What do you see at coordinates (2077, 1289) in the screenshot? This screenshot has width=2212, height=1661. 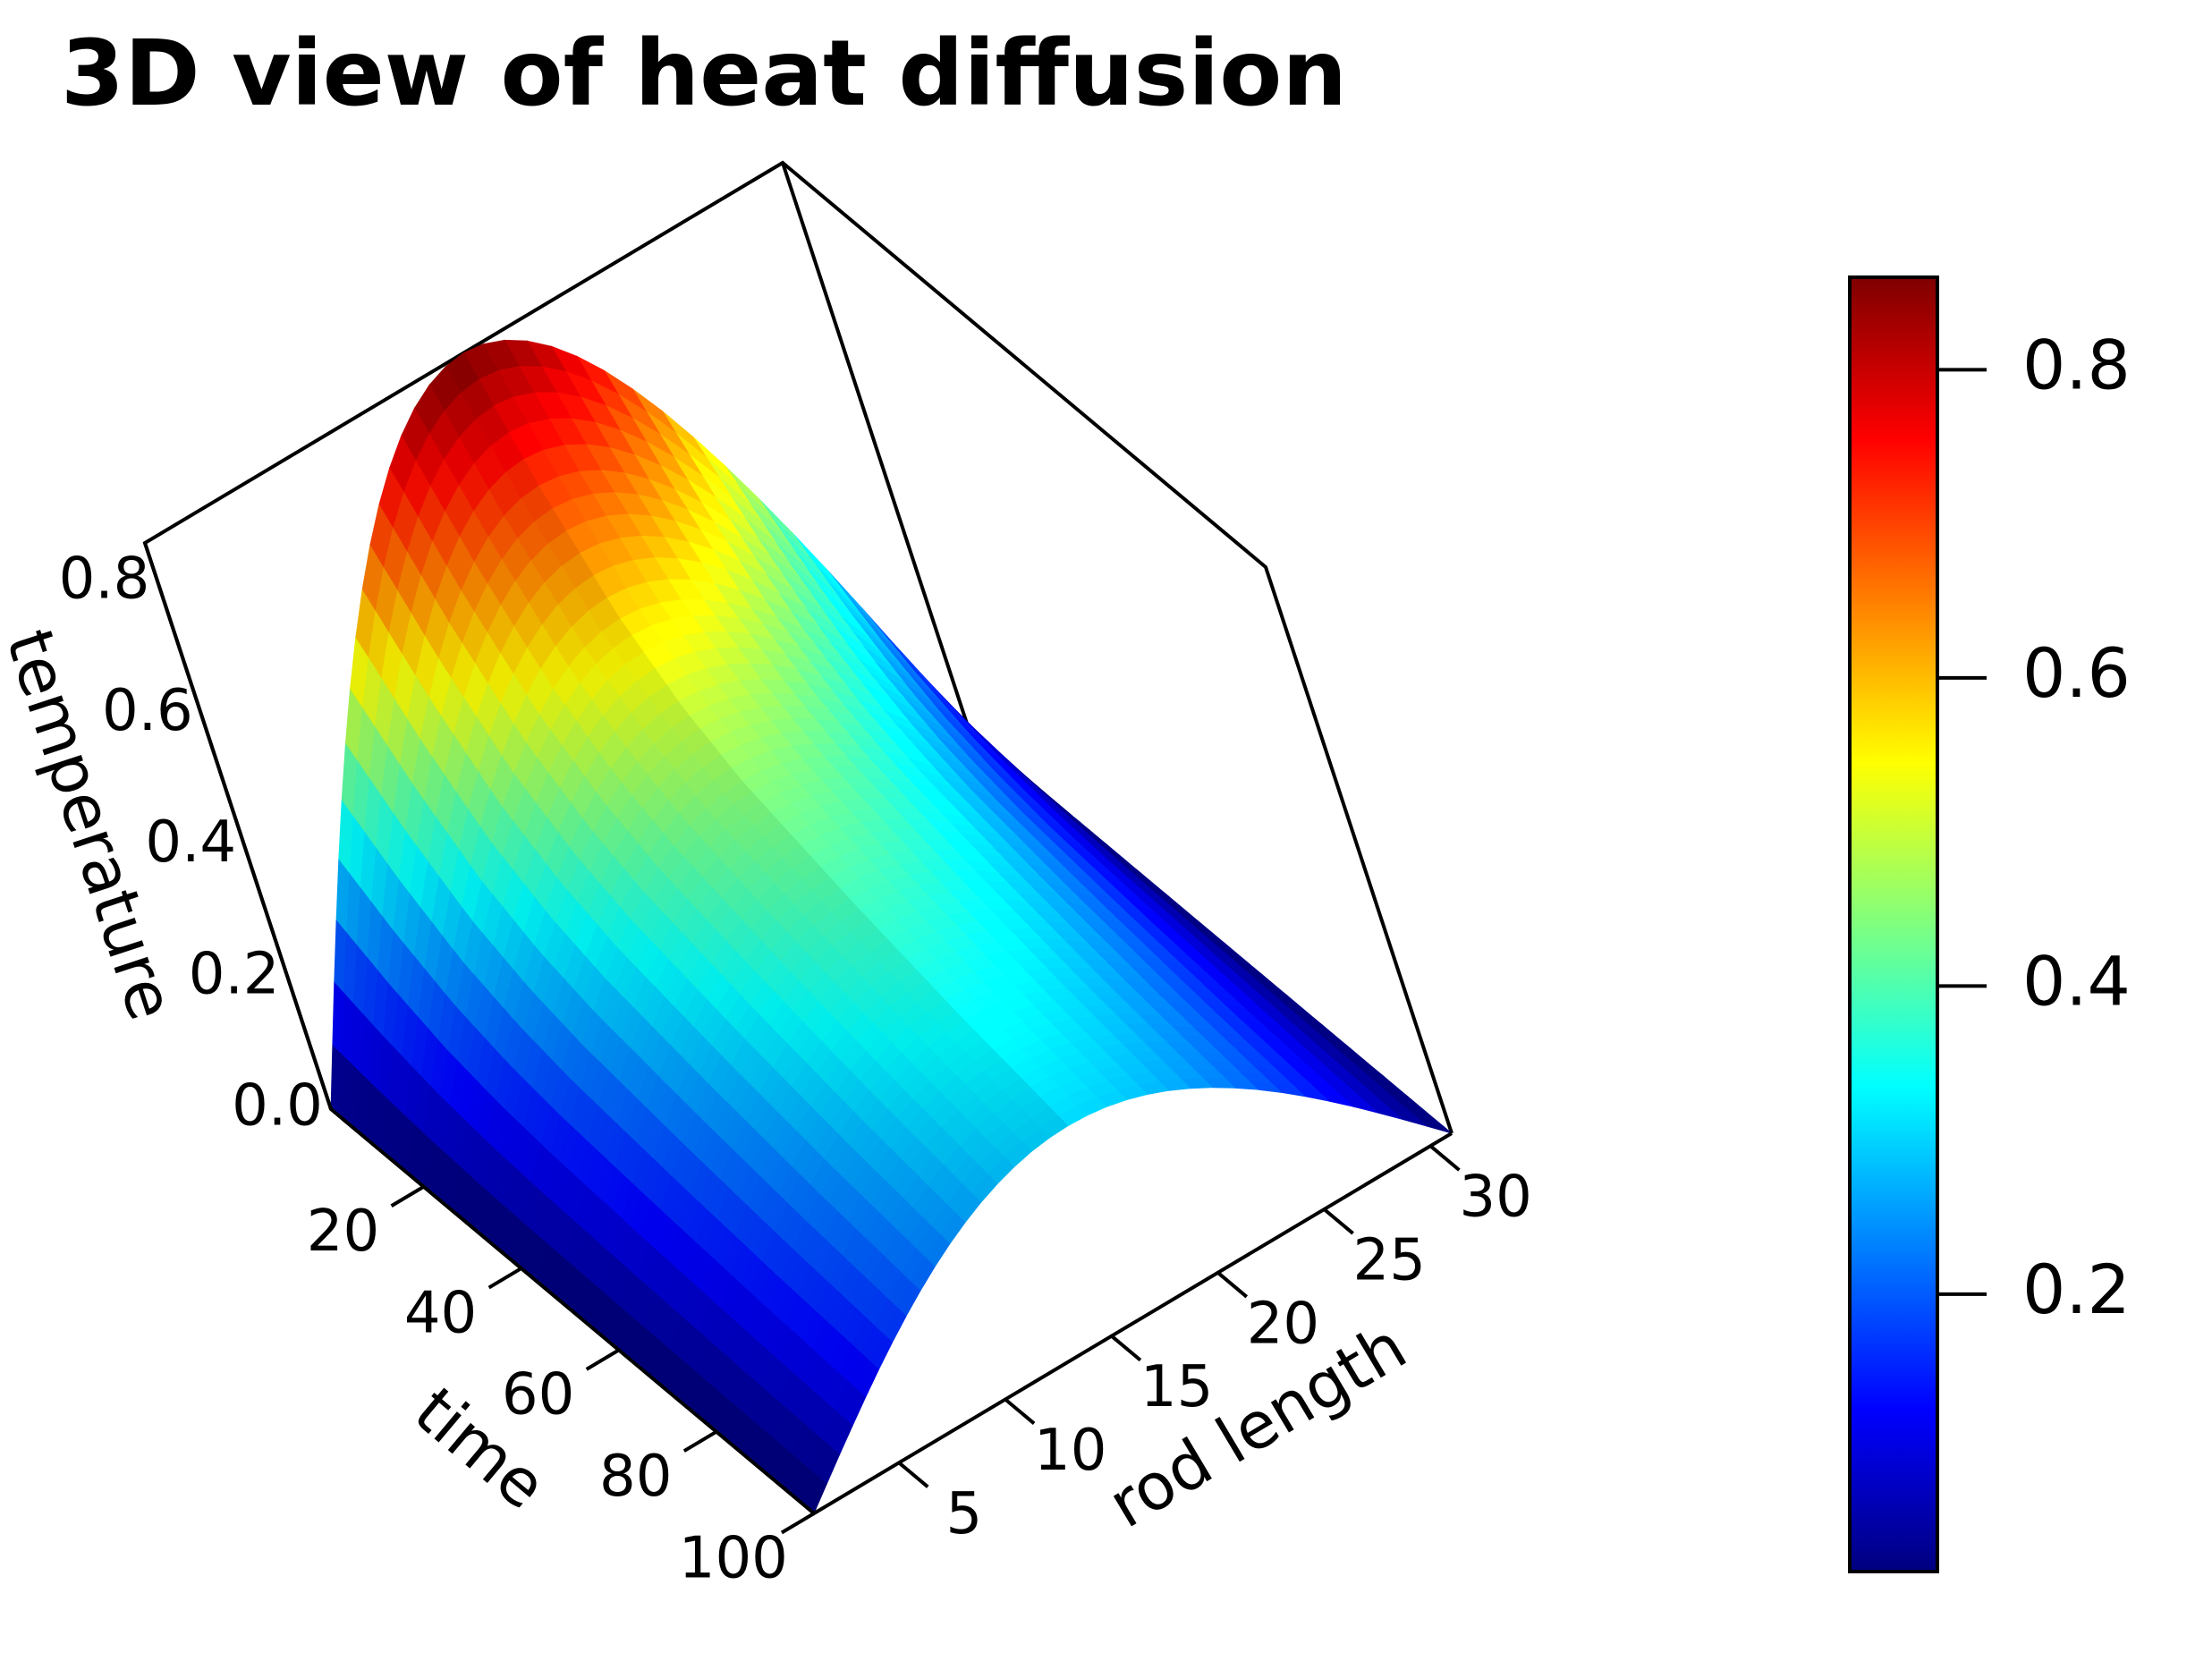 I see `colorbar-tick-label: 0.2` at bounding box center [2077, 1289].